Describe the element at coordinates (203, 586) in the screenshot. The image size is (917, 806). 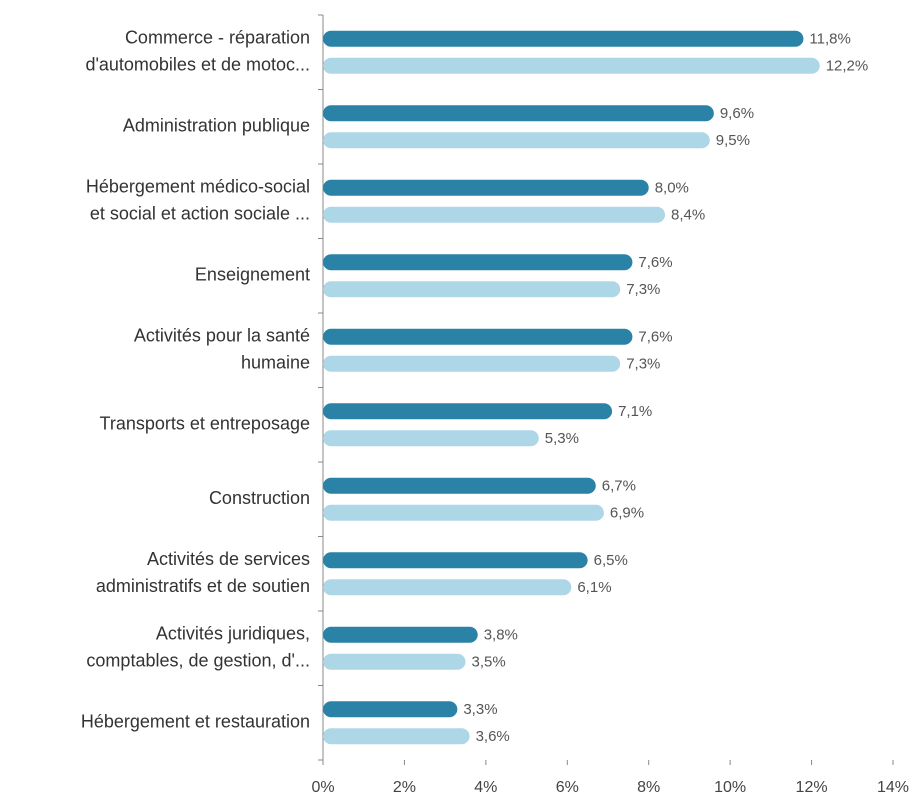
I see `category-label: administratifs et de soutien` at that location.